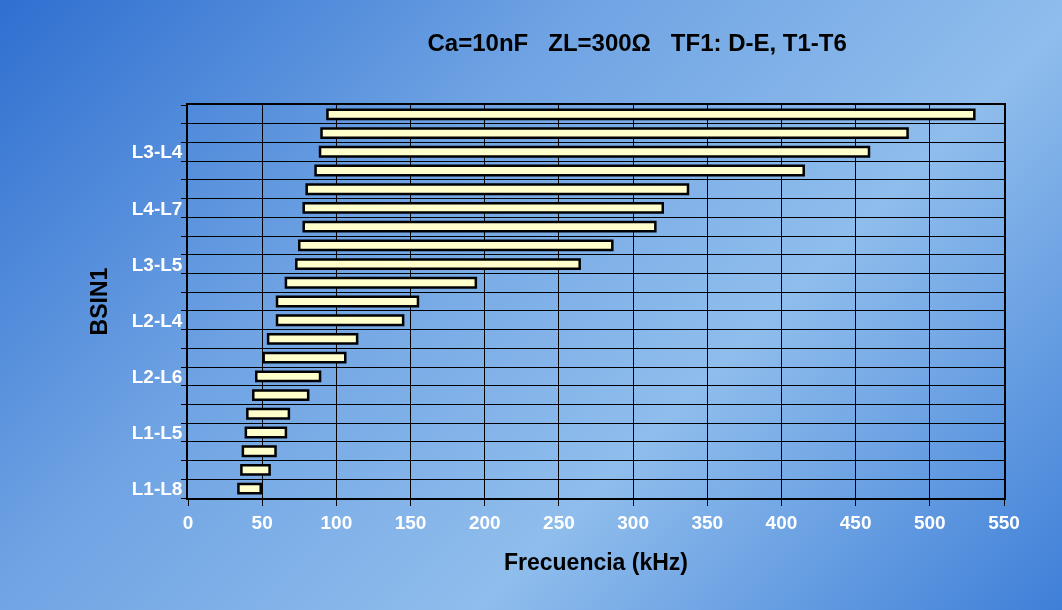 This screenshot has width=1062, height=610. What do you see at coordinates (637, 43) in the screenshot?
I see `chart-title: Ca=10nF ZL=300Ω TF1: D-E, T1-T6` at bounding box center [637, 43].